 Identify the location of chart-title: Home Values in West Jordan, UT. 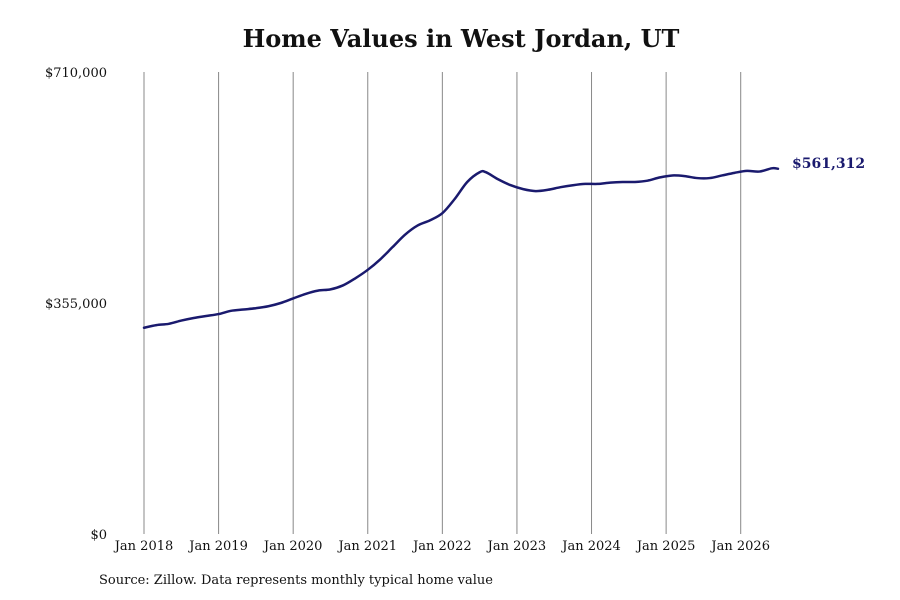
(461, 38).